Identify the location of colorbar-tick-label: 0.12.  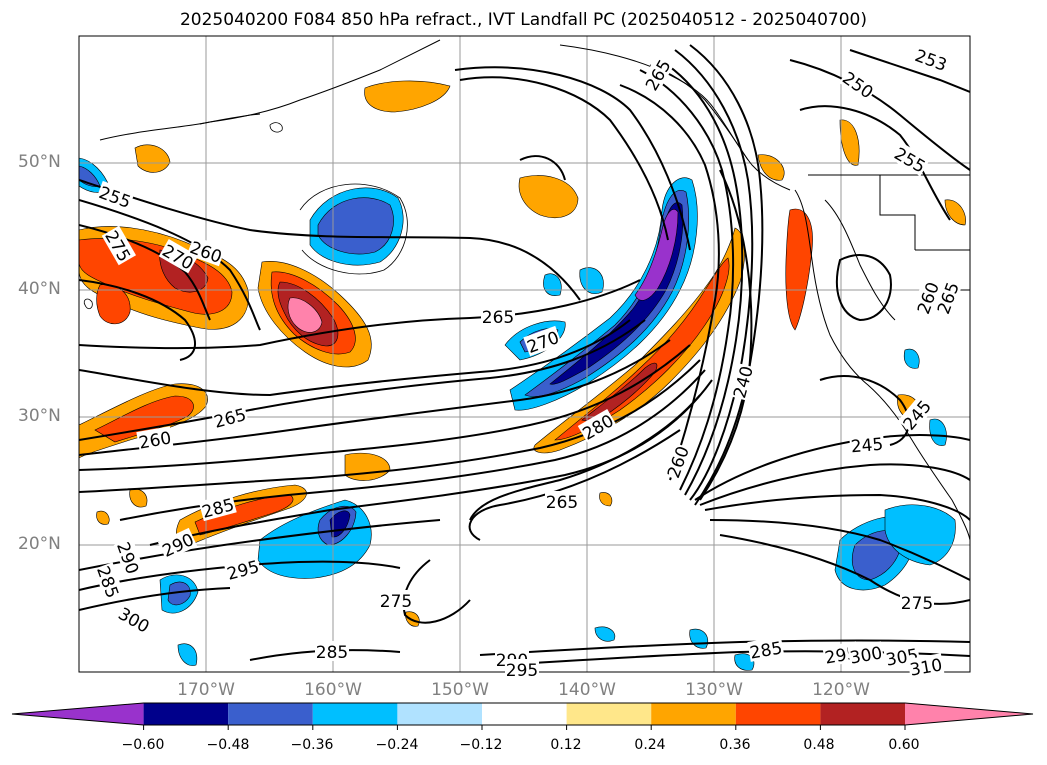
(566, 745).